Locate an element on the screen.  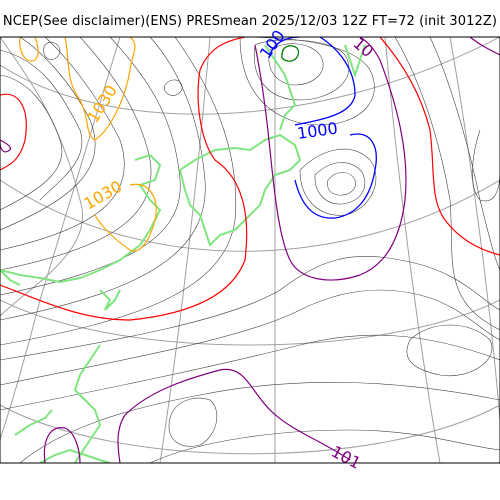
isobar-1030-a is located at coordinates (77, 89).